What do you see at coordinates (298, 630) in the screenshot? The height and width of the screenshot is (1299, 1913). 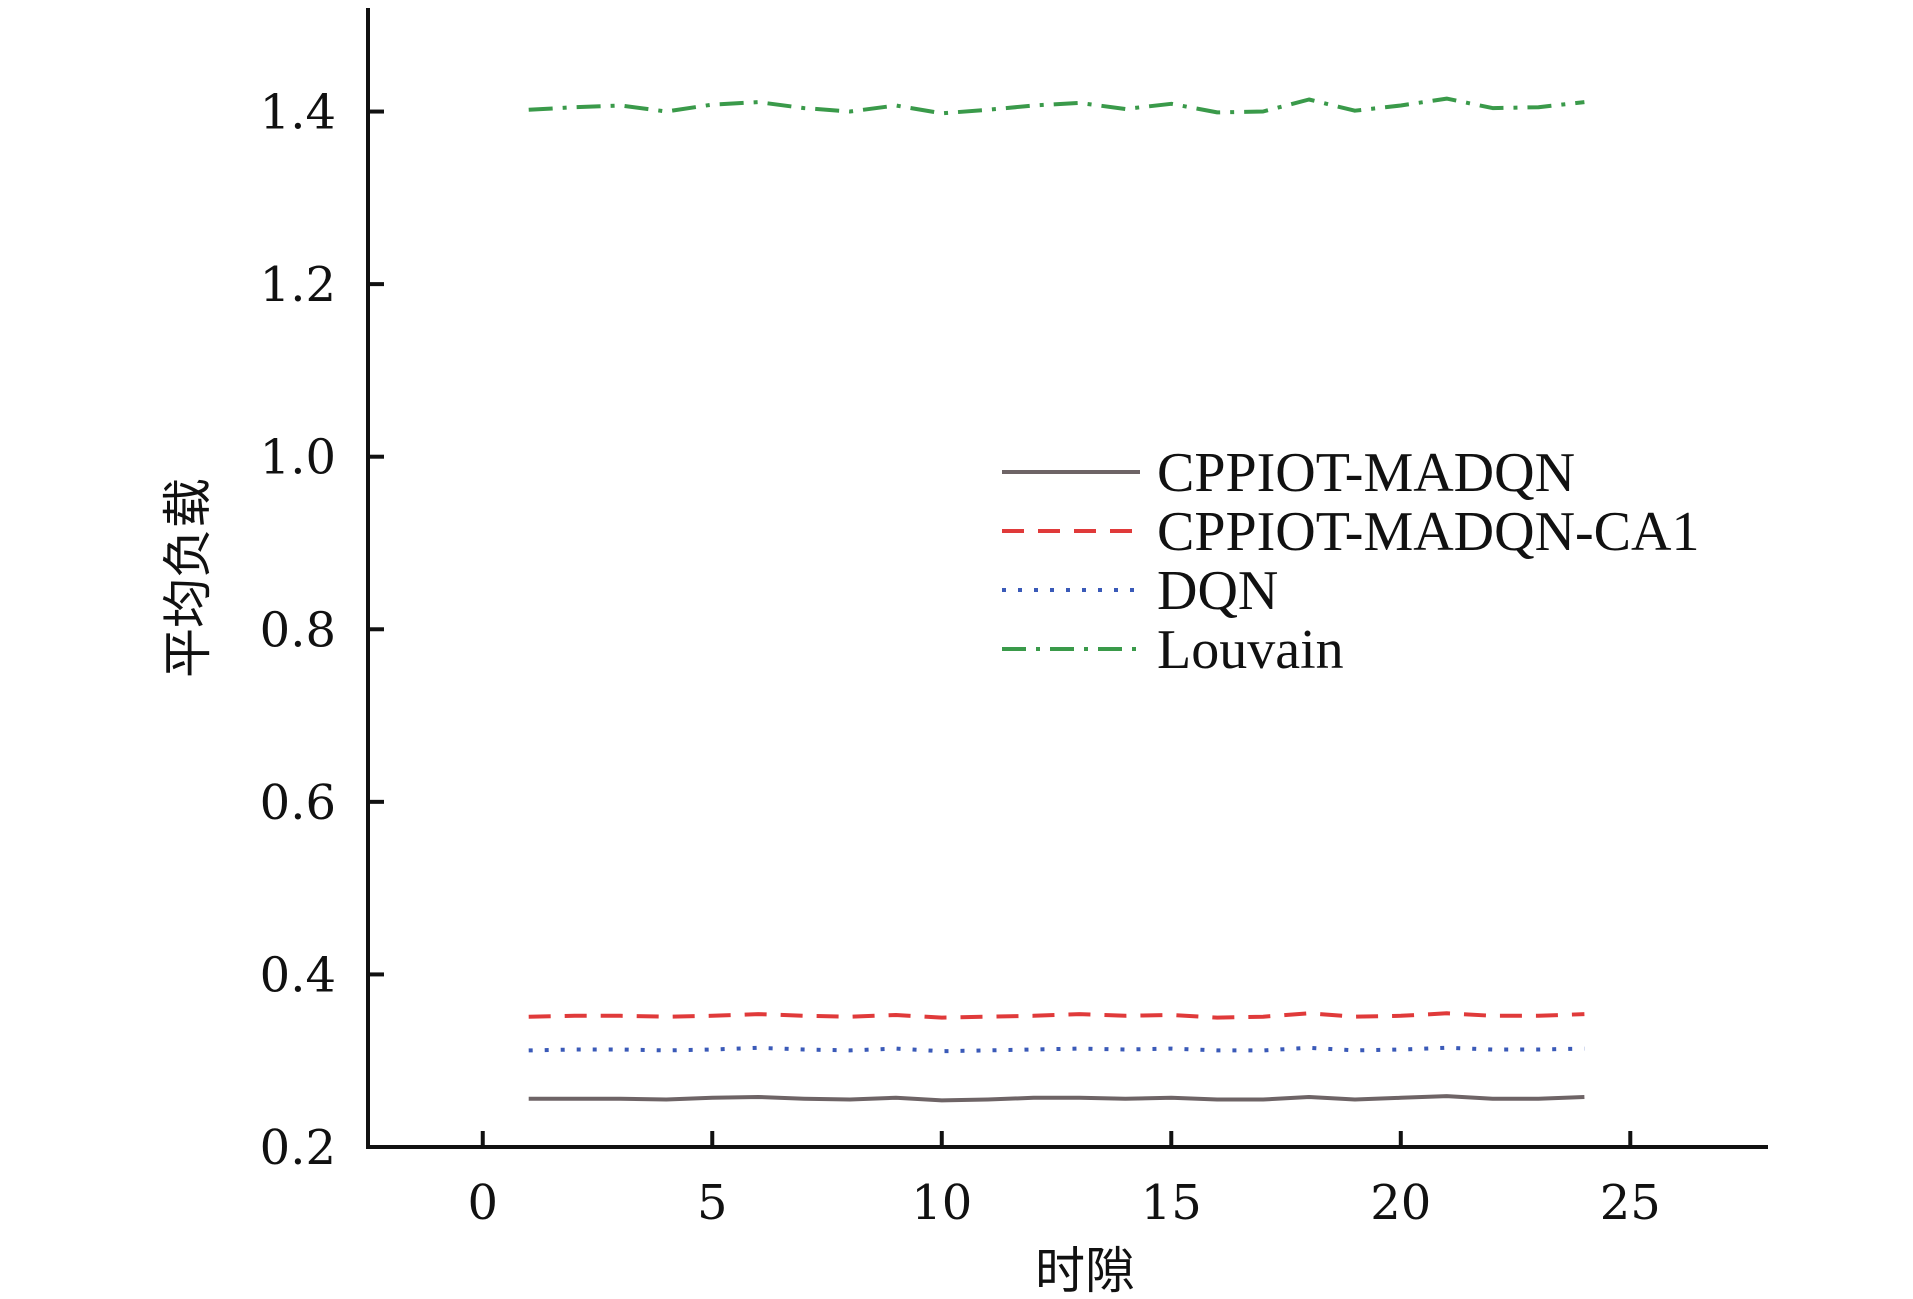 I see `y-tick-label: 0.8` at bounding box center [298, 630].